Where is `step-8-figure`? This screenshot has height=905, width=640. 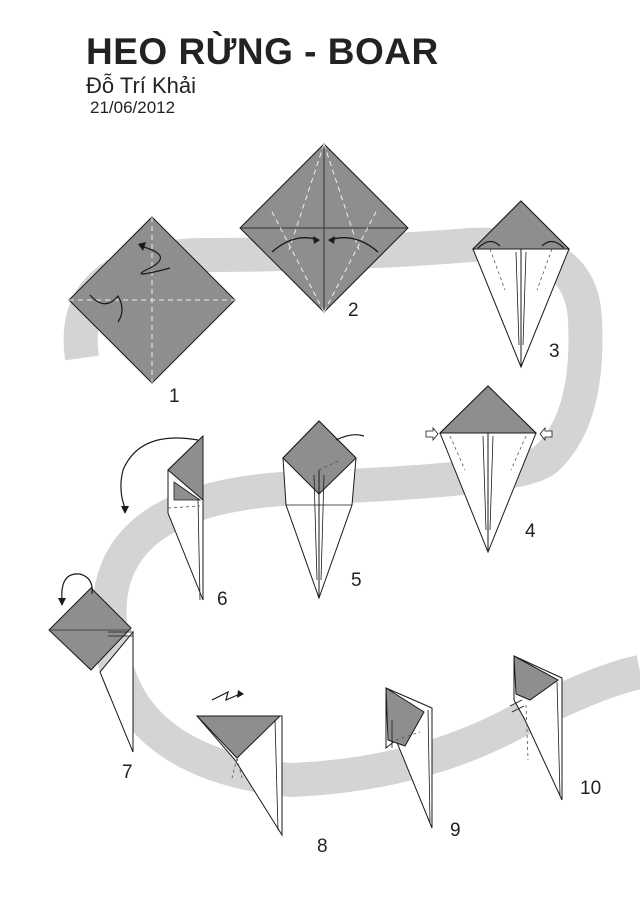
step-8-figure is located at coordinates (239, 763).